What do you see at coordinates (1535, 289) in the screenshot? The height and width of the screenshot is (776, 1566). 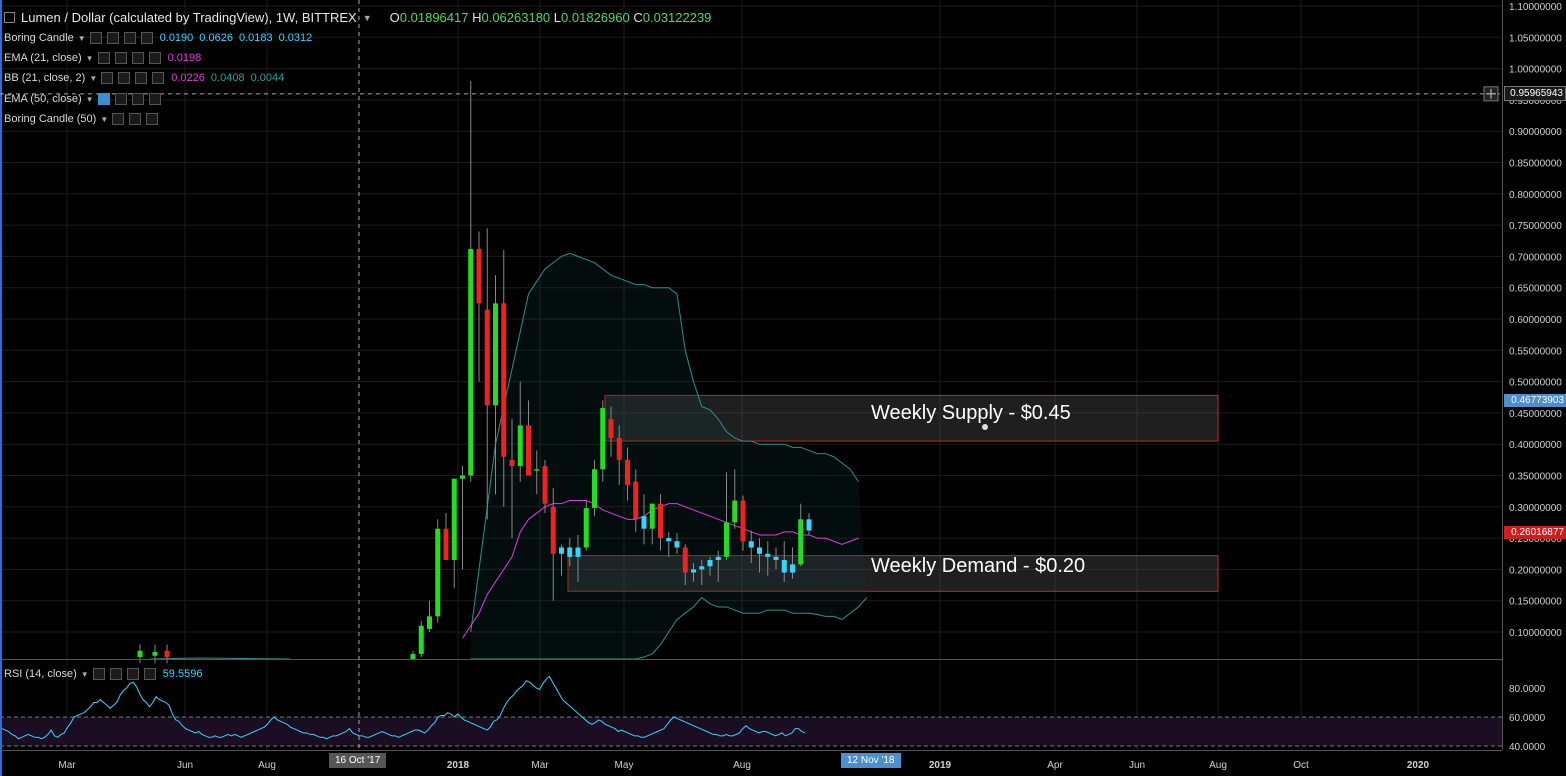 I see `y-tick-label: 0.65000000` at bounding box center [1535, 289].